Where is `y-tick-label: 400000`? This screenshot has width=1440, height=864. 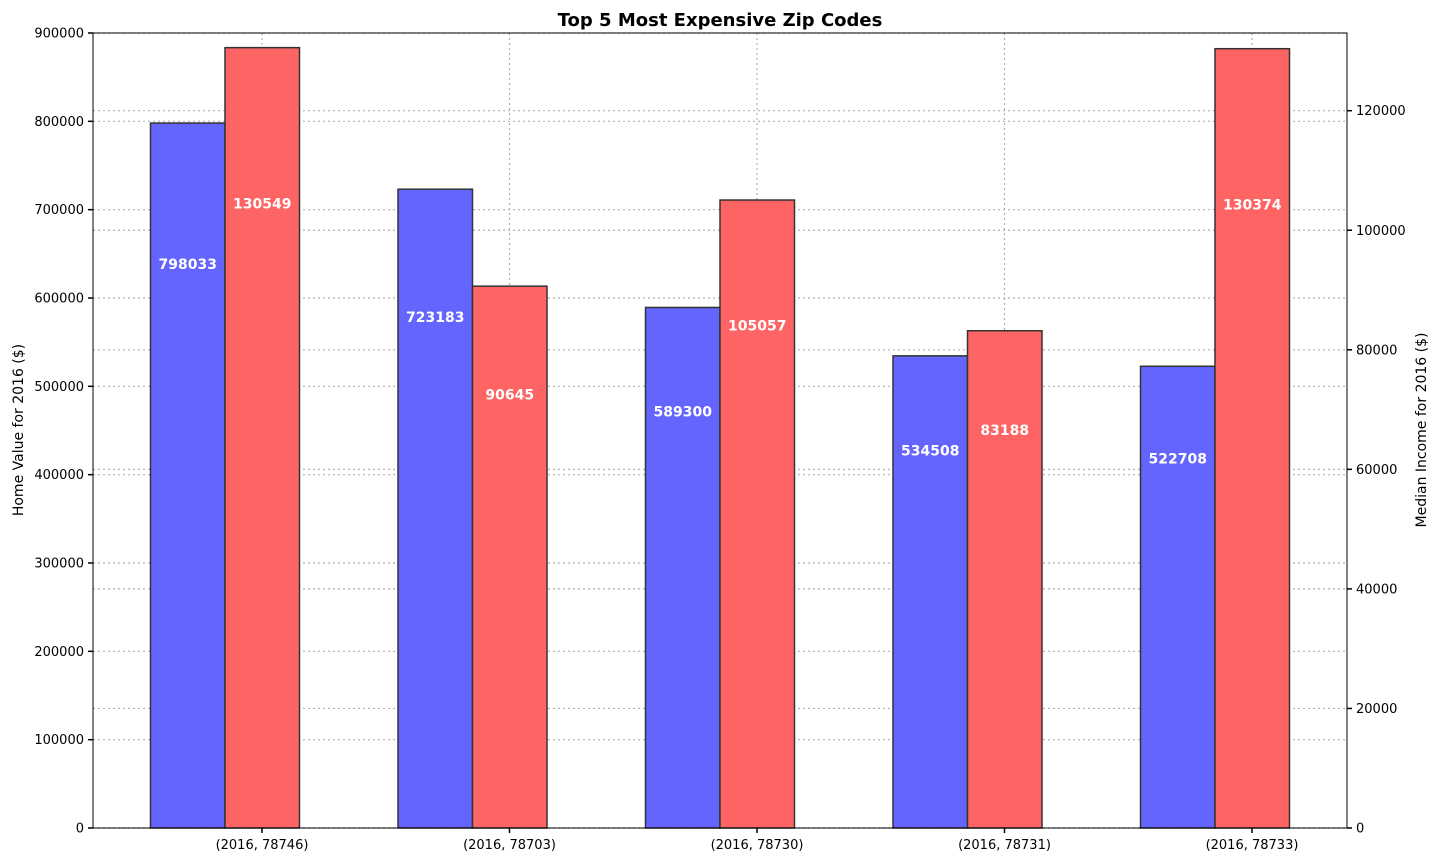
y-tick-label: 400000 is located at coordinates (59, 475).